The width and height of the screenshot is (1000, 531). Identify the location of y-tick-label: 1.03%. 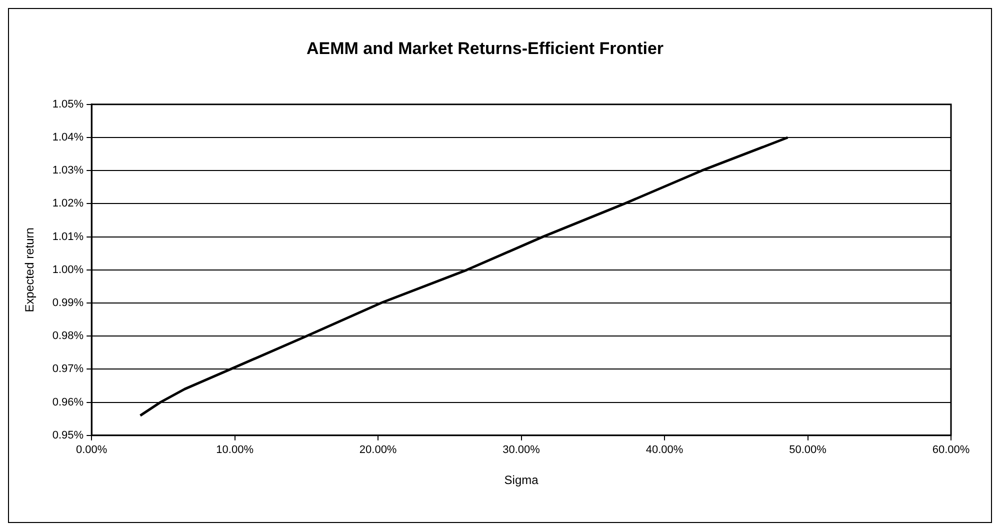
(68, 170).